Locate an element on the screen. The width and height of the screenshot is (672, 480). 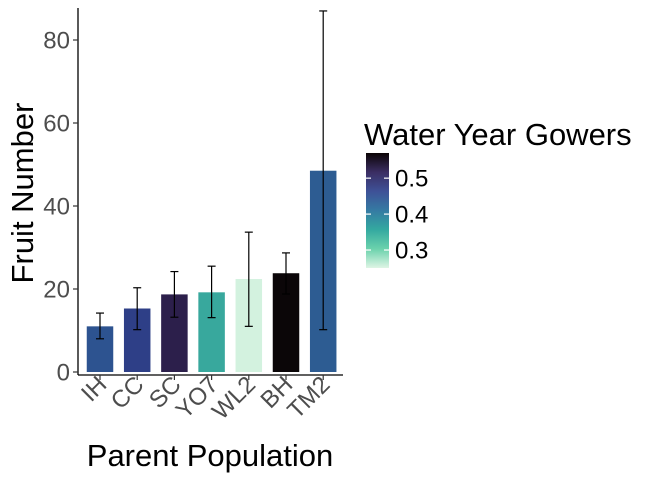
y-axis-title: Fruit Number is located at coordinates (22, 193).